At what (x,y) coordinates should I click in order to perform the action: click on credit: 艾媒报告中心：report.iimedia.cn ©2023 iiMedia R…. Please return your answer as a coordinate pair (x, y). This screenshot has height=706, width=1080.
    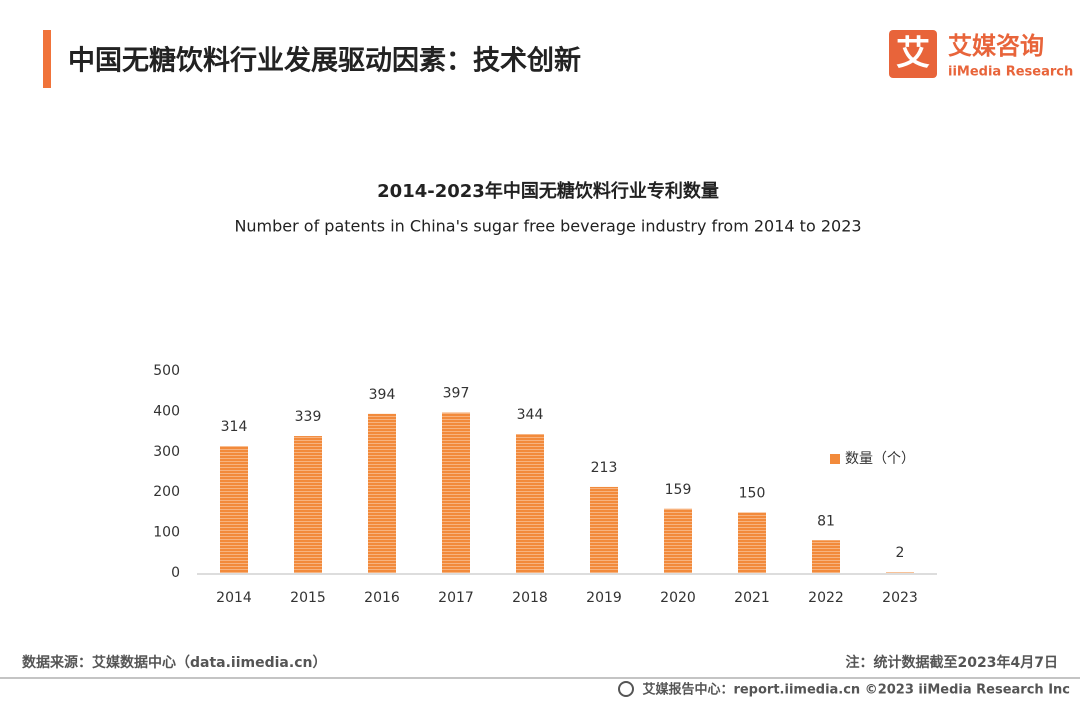
    Looking at the image, I should click on (856, 690).